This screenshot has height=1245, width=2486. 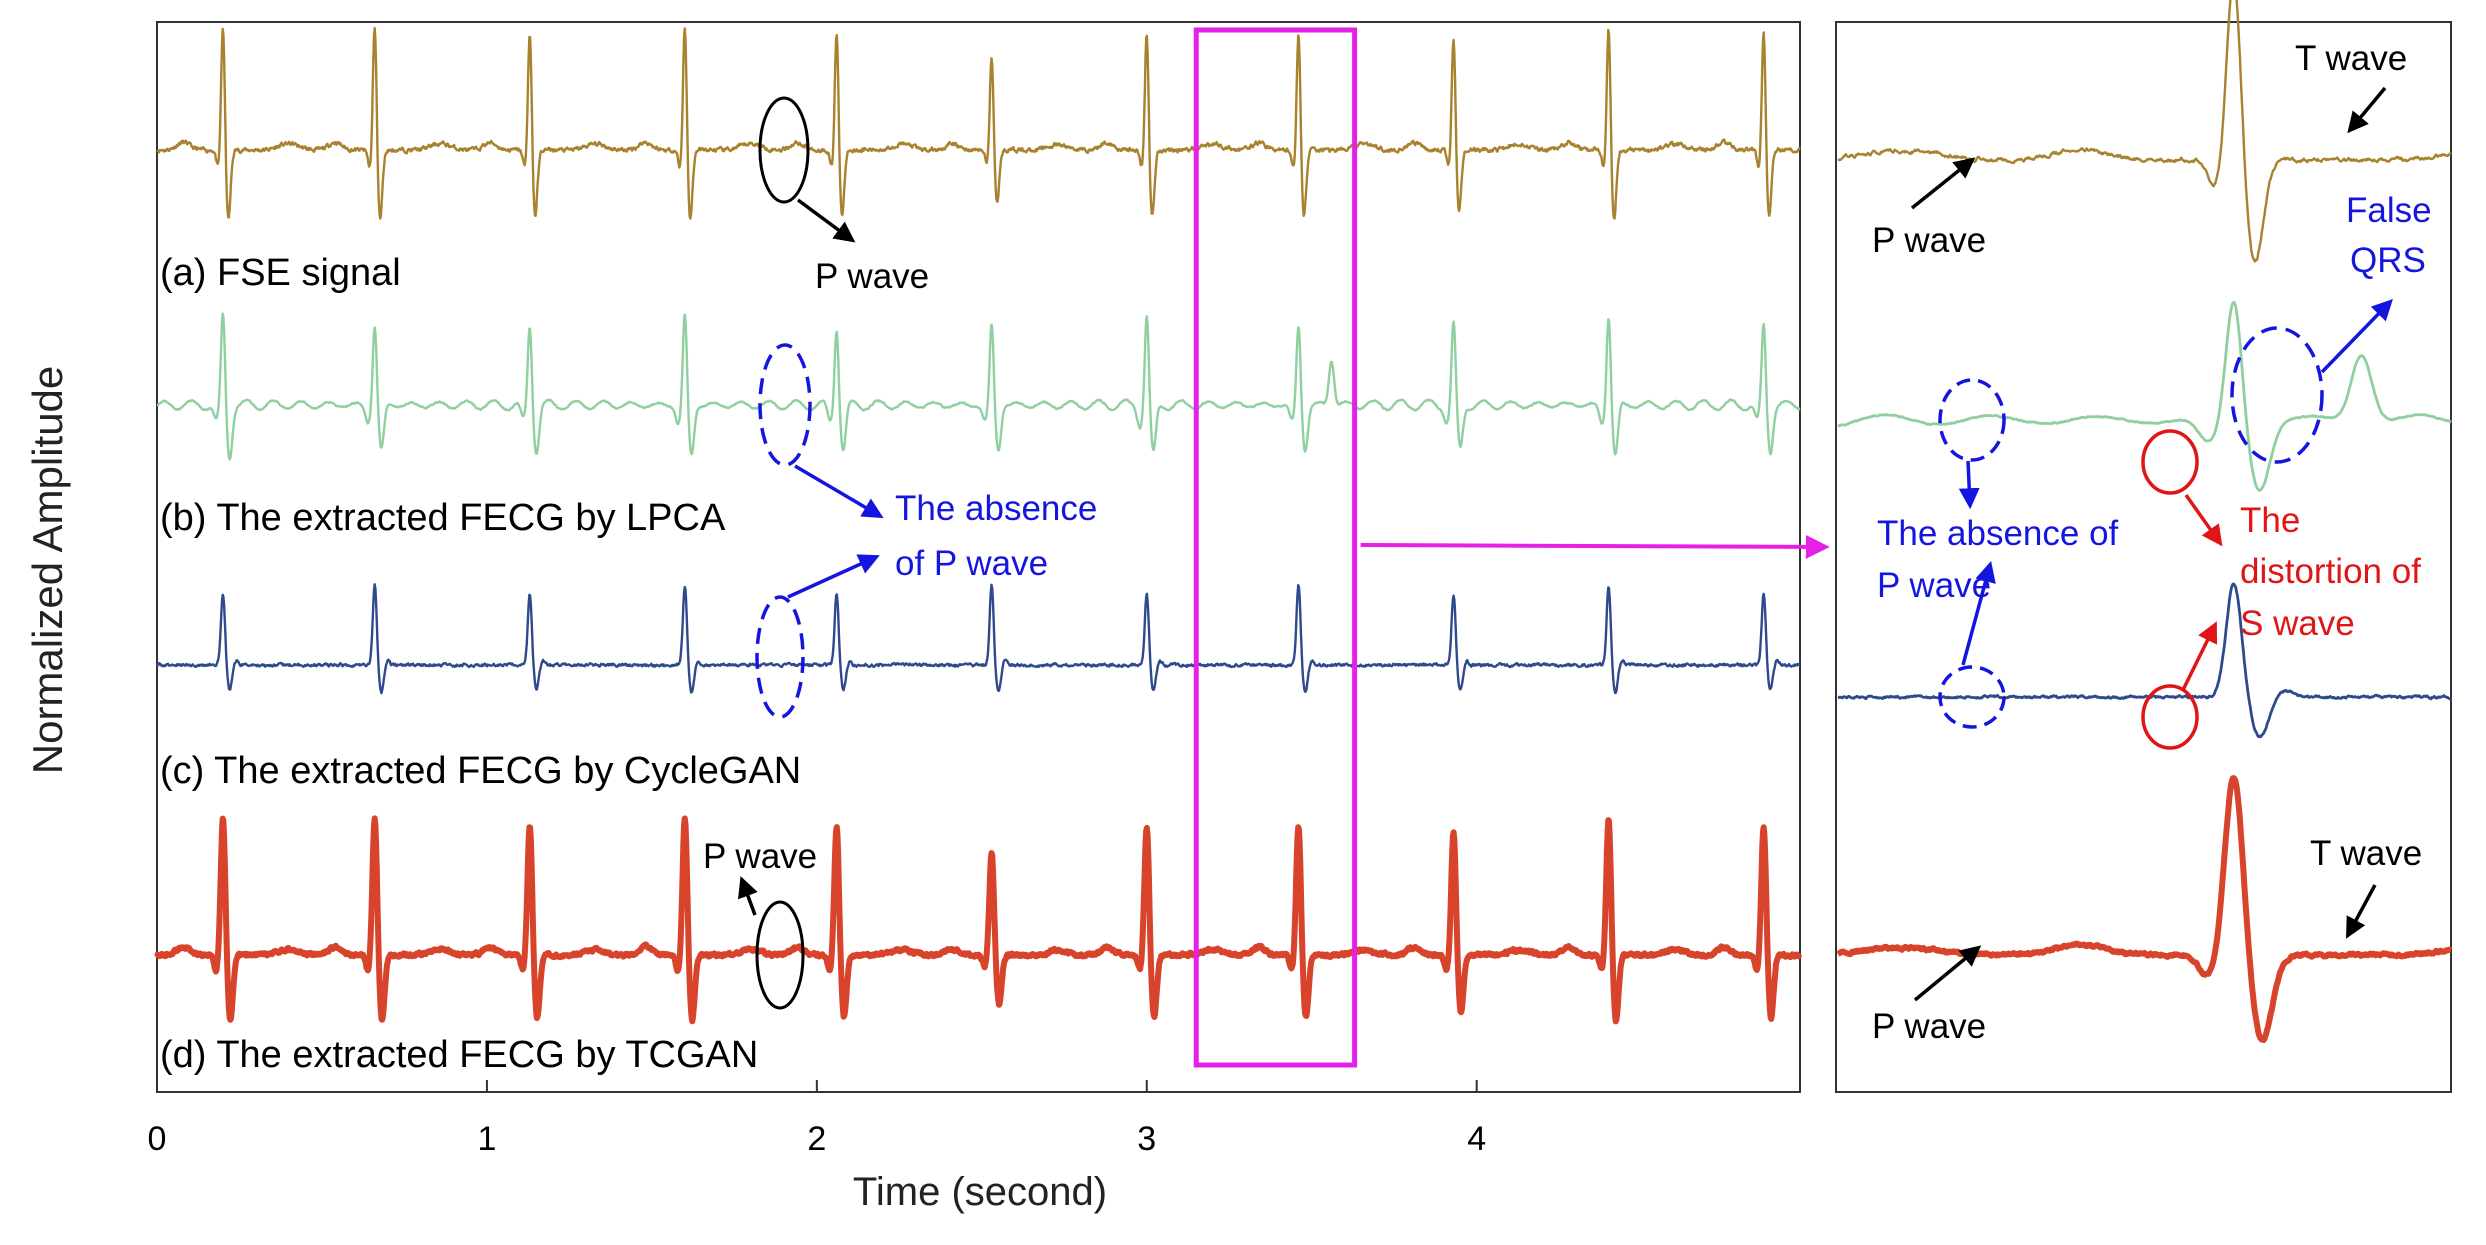 What do you see at coordinates (47, 570) in the screenshot?
I see `y-axis-label: Normalized Amplitude` at bounding box center [47, 570].